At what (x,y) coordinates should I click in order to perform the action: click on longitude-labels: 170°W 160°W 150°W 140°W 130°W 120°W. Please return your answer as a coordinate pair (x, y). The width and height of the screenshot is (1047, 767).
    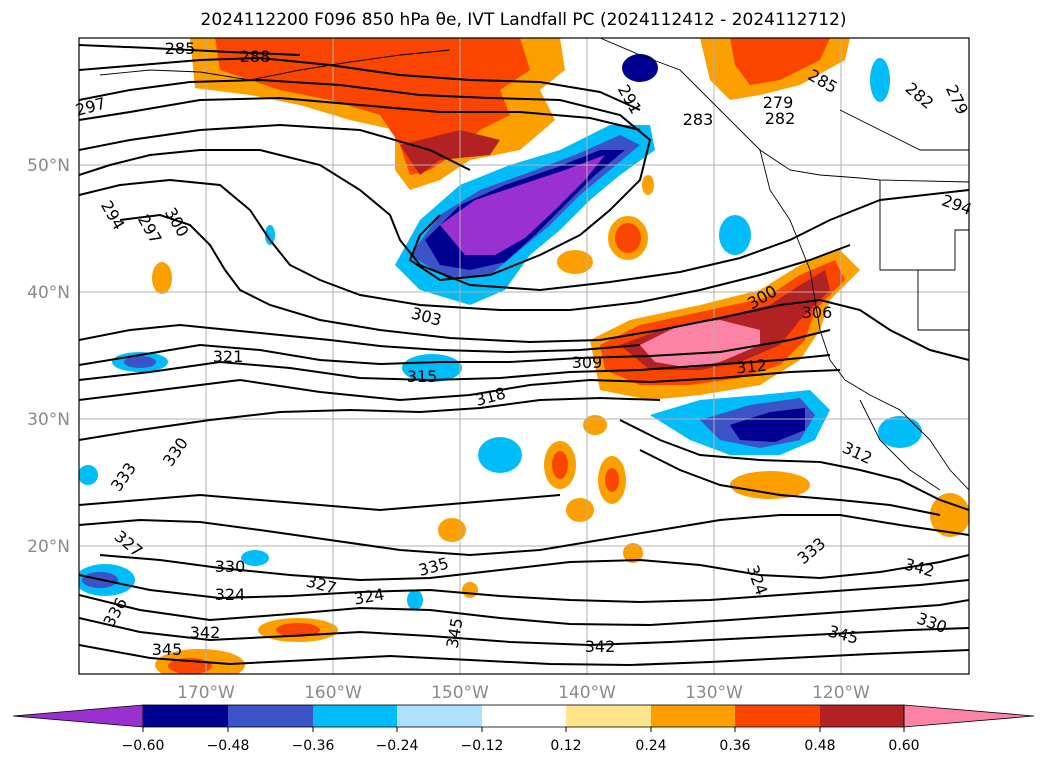
    Looking at the image, I should click on (523, 693).